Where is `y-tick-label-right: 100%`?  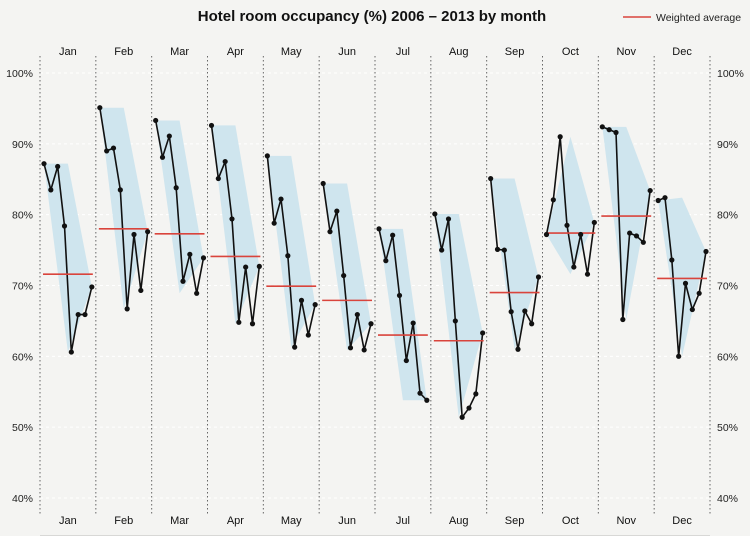 y-tick-label-right: 100% is located at coordinates (730, 74).